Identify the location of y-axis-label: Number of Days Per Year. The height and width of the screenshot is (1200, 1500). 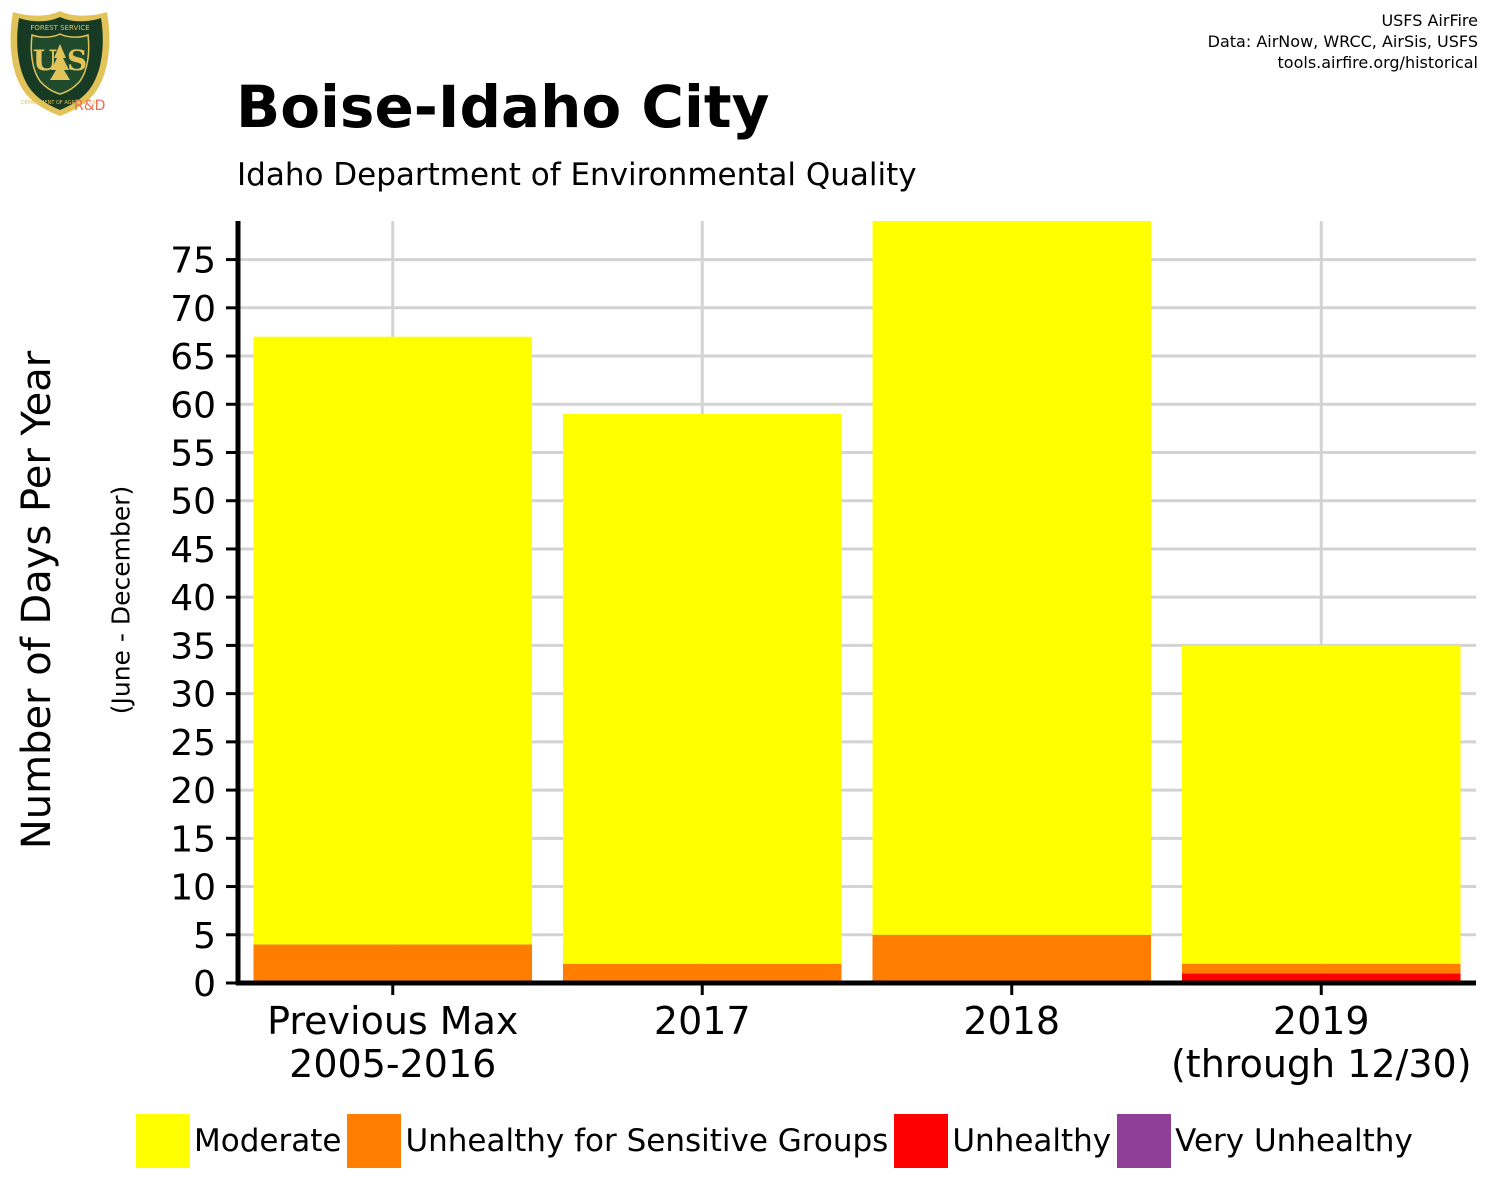
(37, 600).